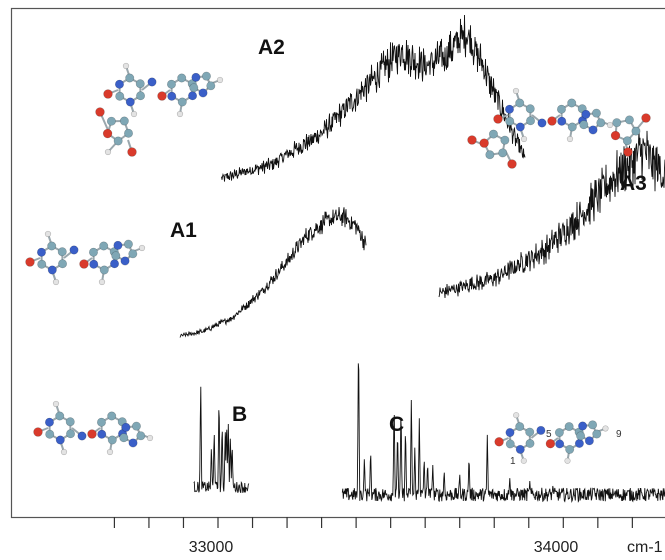 This screenshot has width=665, height=560. Describe the element at coordinates (619, 434) in the screenshot. I see `atom-number-9: 9` at that location.